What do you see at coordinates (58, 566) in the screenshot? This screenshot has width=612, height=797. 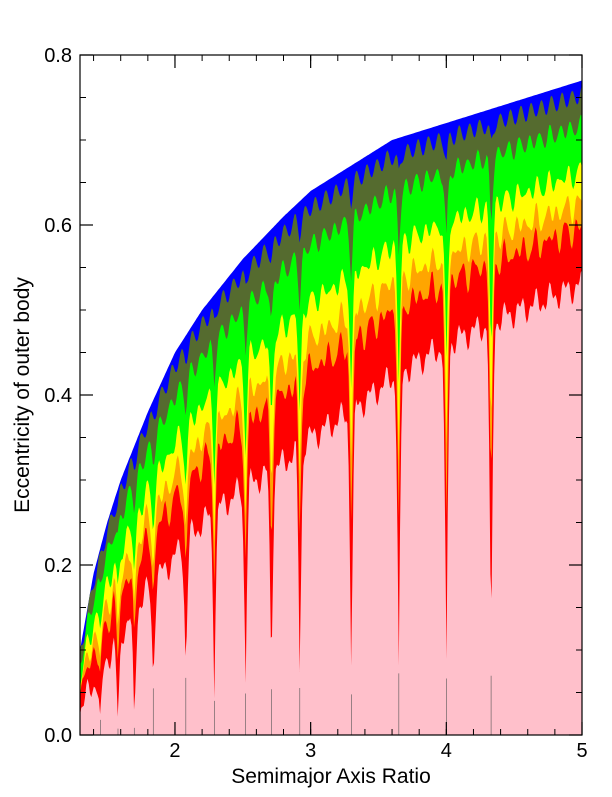 I see `y-tick-label: 0.2` at bounding box center [58, 566].